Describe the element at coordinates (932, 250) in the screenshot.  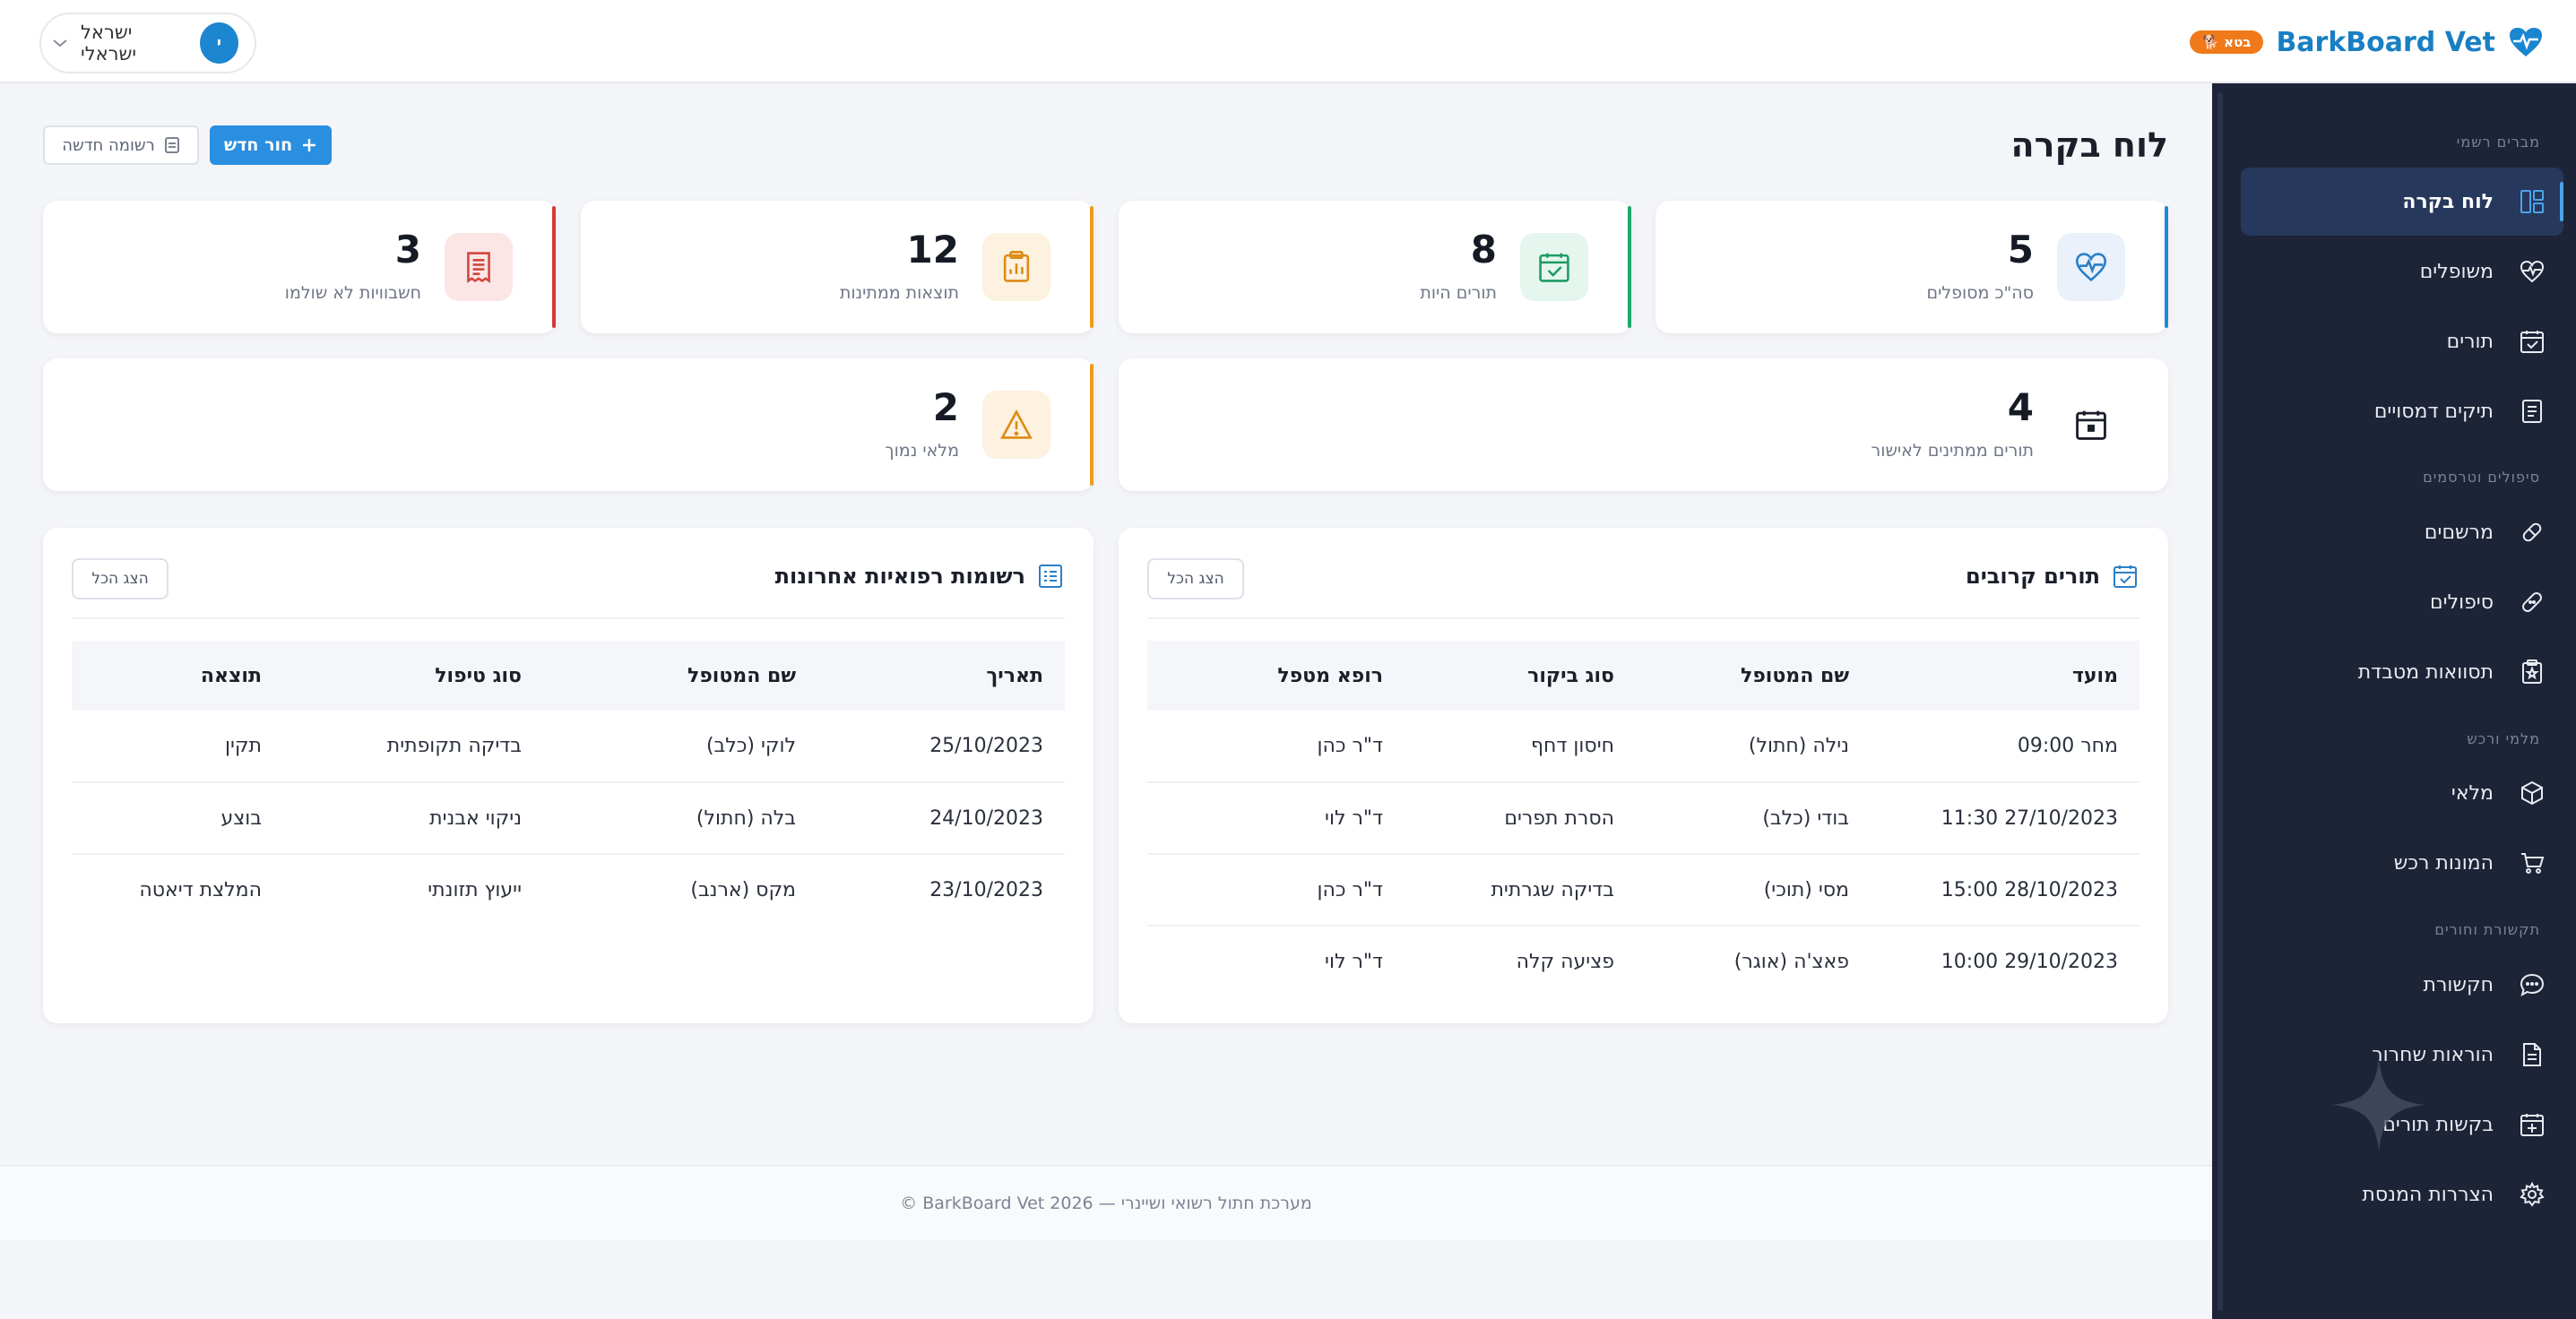
I see `stat-value: 12` at that location.